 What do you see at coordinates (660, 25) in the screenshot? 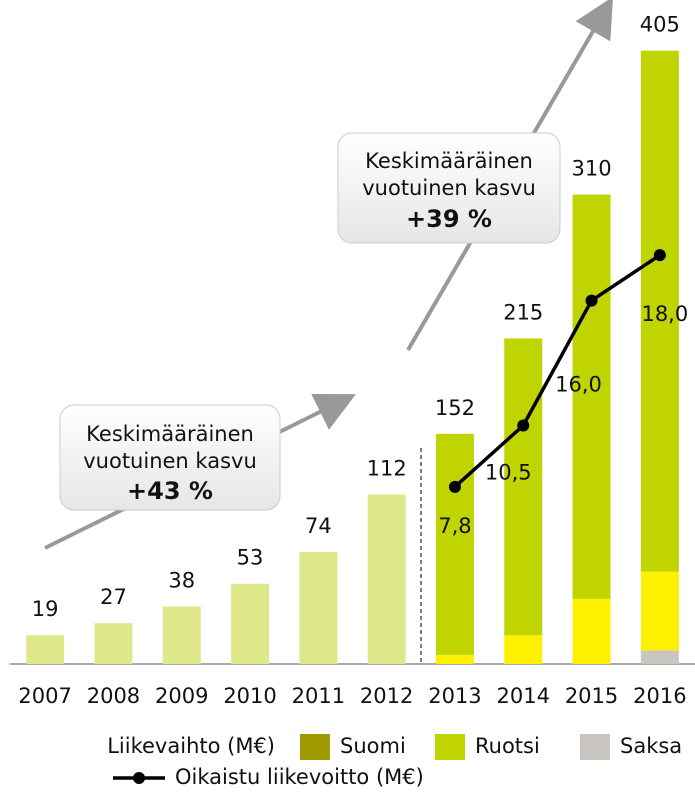
I see `total-label: 405` at bounding box center [660, 25].